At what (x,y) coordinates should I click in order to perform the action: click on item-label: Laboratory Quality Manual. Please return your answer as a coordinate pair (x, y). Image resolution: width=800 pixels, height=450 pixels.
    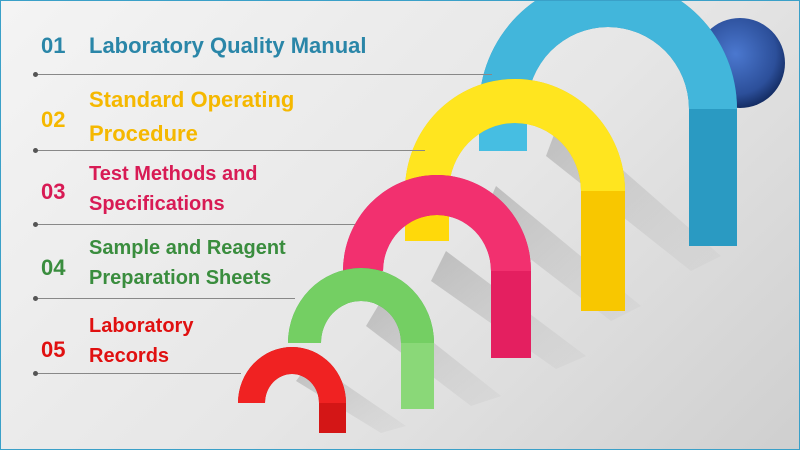
    Looking at the image, I should click on (228, 45).